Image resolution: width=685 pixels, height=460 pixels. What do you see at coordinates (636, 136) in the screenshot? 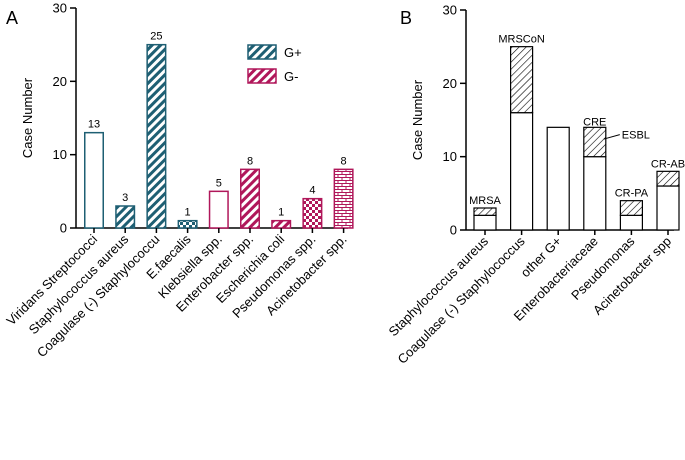
I see `annotation-3: ESBL` at bounding box center [636, 136].